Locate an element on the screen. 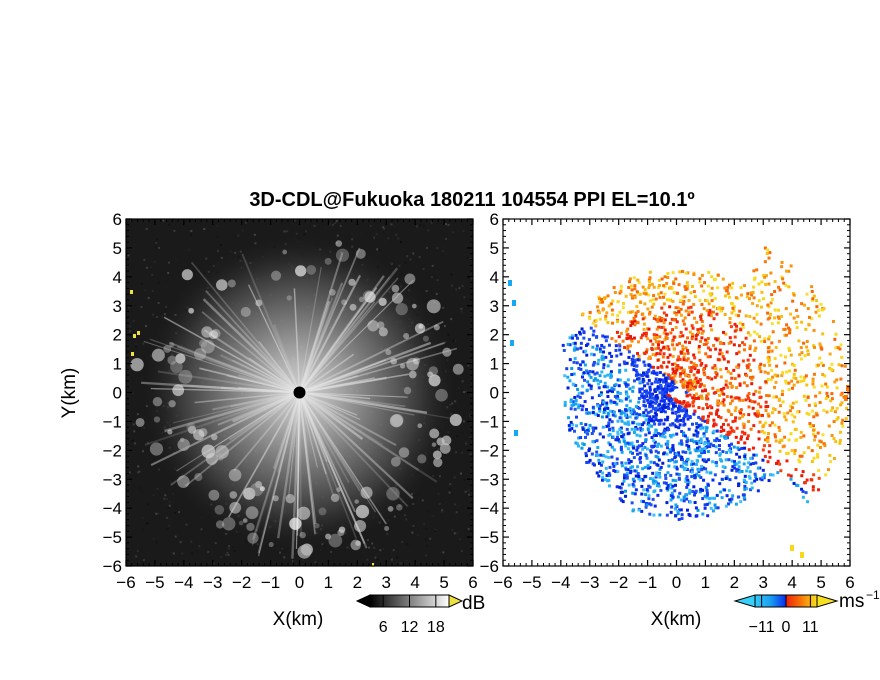  y-tick-label: −4 is located at coordinates (489, 508).